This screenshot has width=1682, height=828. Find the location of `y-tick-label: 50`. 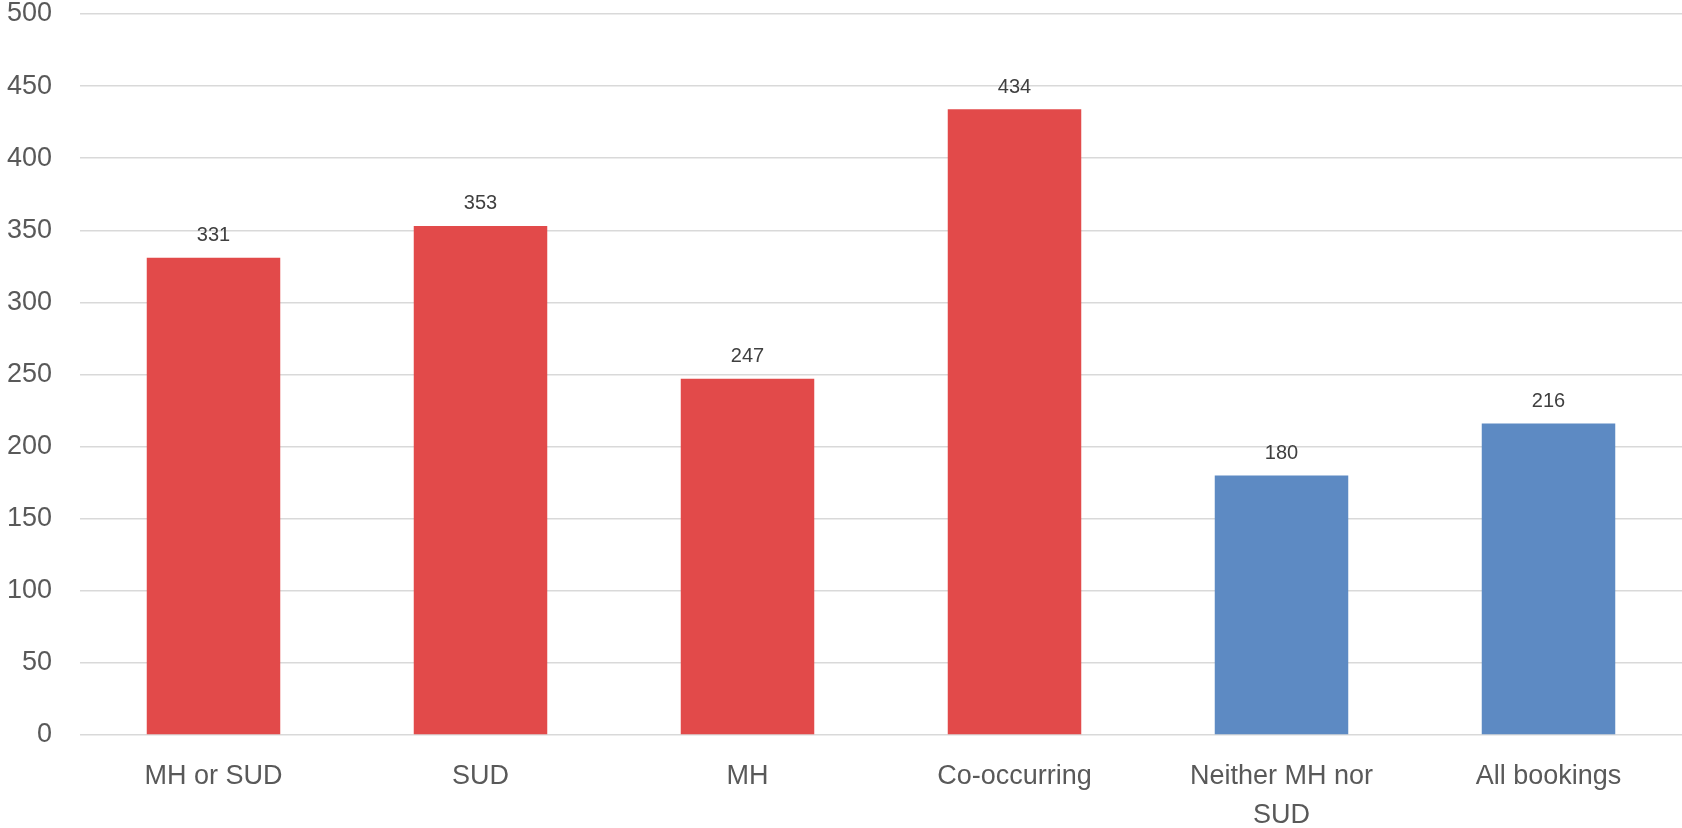

y-tick-label: 50 is located at coordinates (36, 661).